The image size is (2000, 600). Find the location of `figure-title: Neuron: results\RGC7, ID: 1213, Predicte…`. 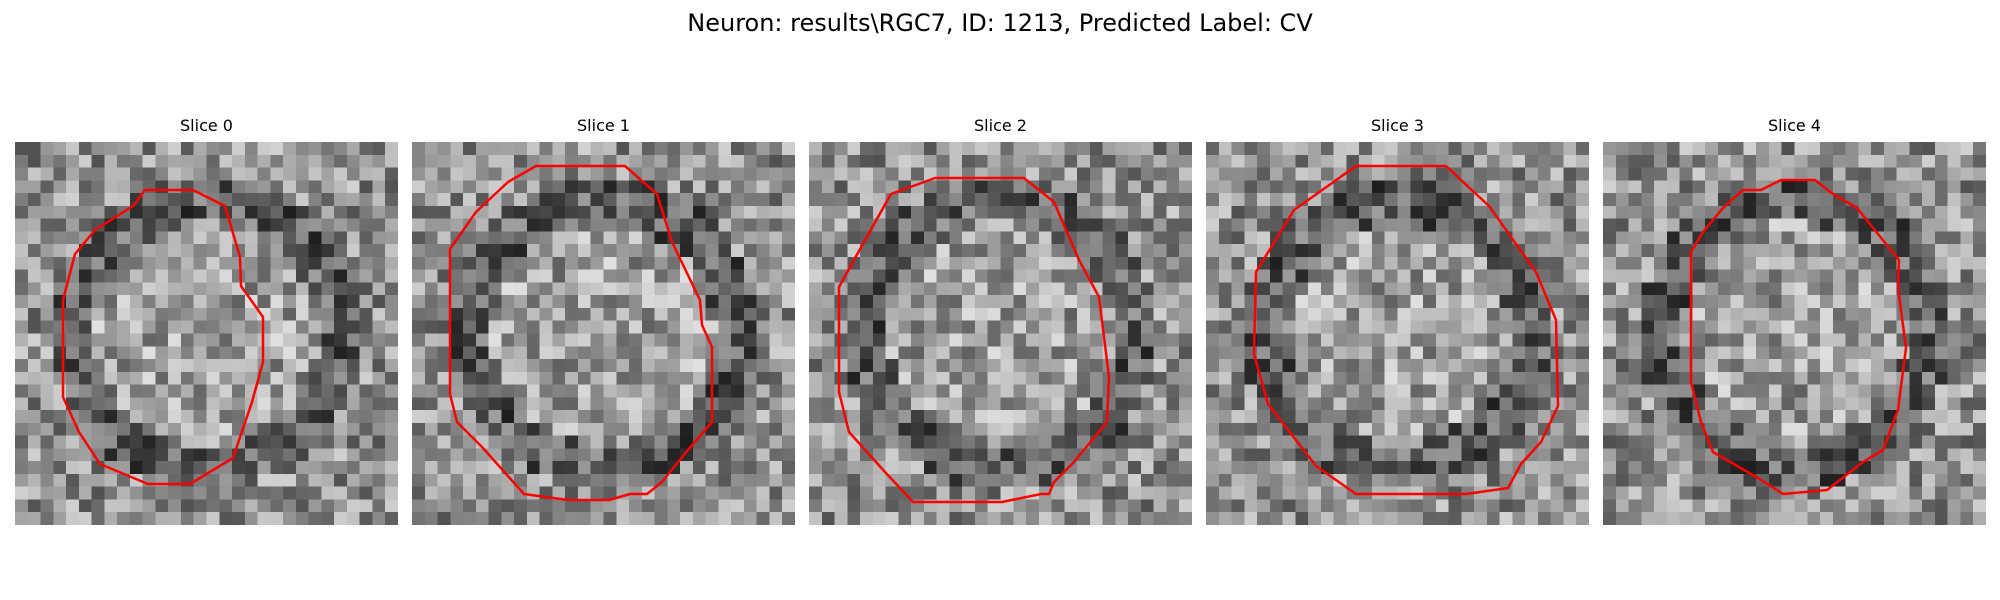

figure-title: Neuron: results\RGC7, ID: 1213, Predicte… is located at coordinates (1000, 23).